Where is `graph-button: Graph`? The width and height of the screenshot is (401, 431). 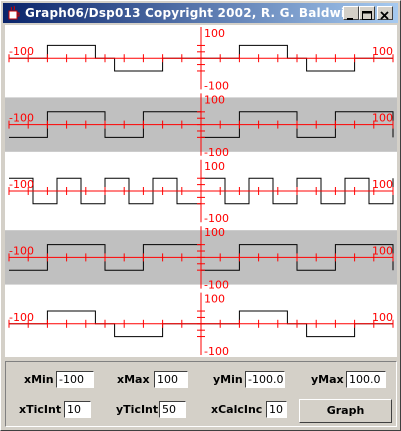
graph-button: Graph is located at coordinates (345, 411).